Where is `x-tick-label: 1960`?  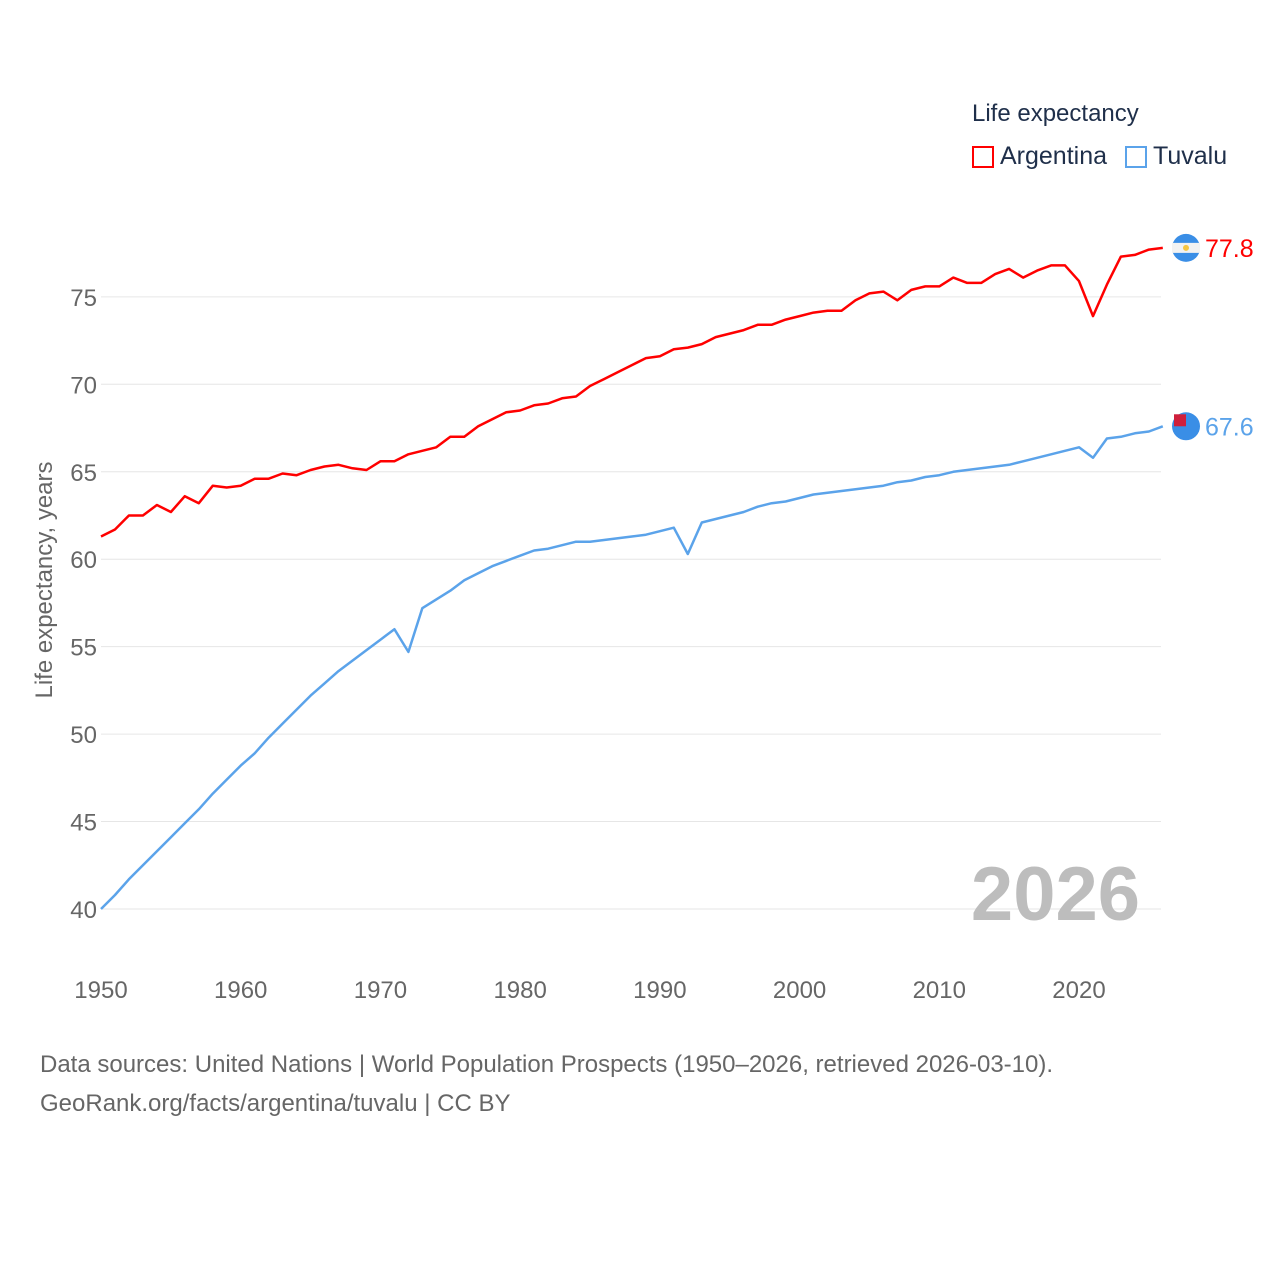 x-tick-label: 1960 is located at coordinates (240, 990).